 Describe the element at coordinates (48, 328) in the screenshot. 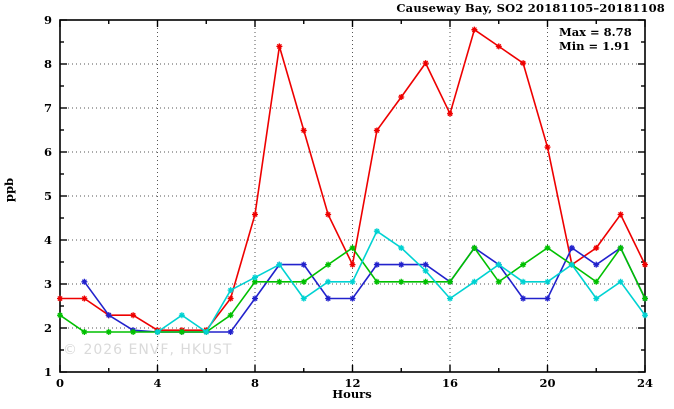

I see `y-tick-label: 2` at that location.